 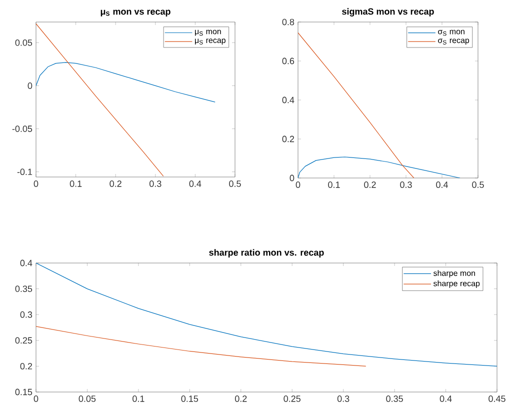 I want to click on y-tick-label: 0.6, so click(x=288, y=61).